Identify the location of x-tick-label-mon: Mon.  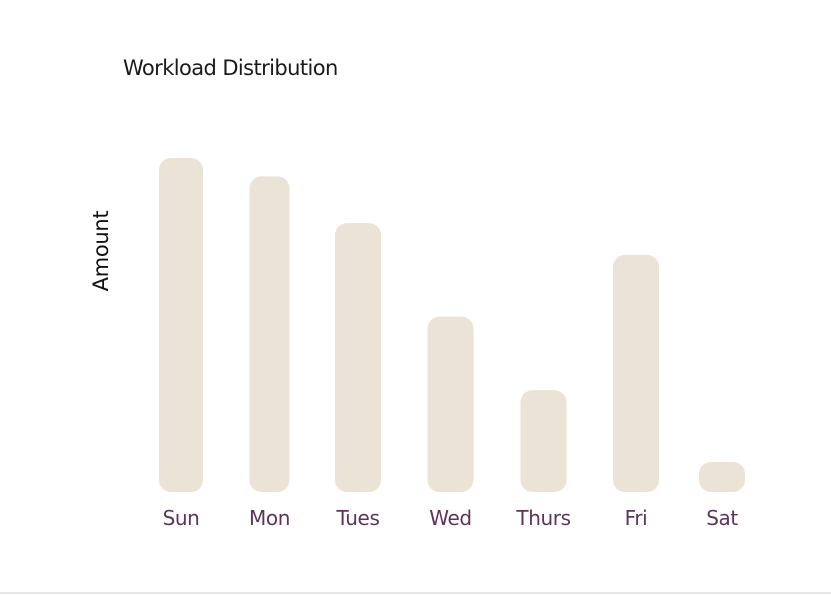
(269, 518).